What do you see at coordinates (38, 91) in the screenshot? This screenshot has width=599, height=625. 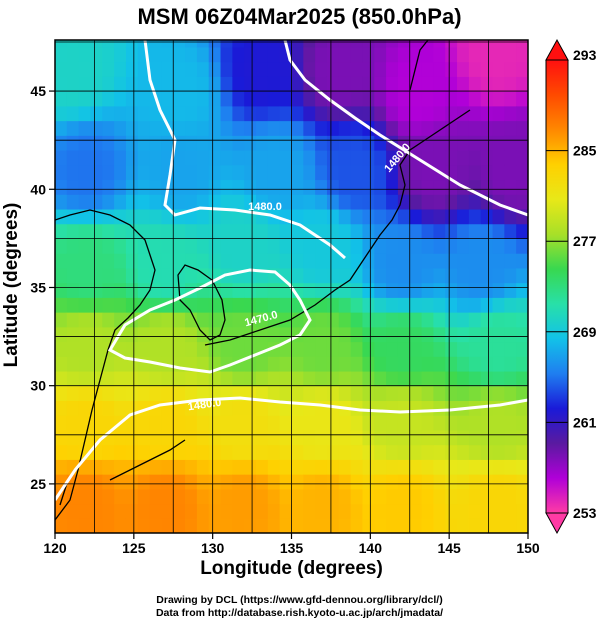 I see `y-tick-label: 45` at bounding box center [38, 91].